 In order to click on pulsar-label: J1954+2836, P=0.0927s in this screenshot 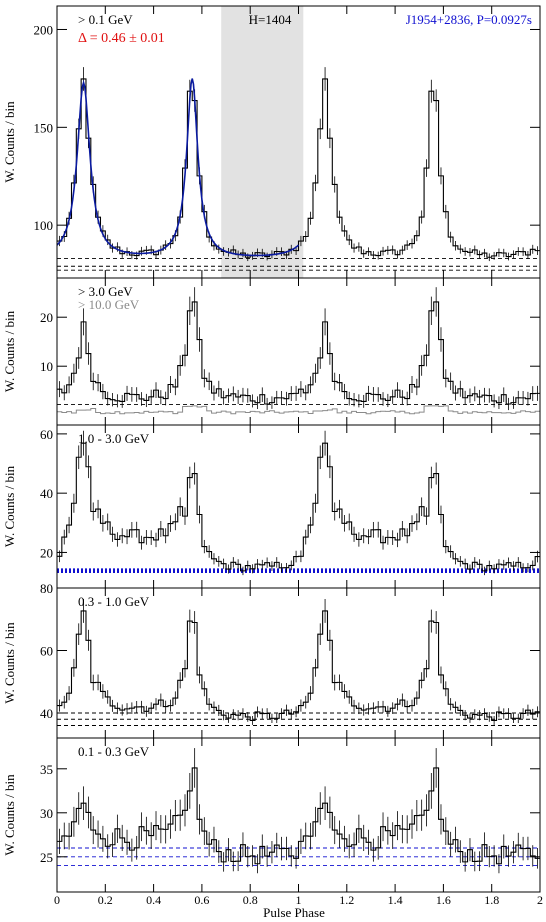, I will do `click(469, 19)`.